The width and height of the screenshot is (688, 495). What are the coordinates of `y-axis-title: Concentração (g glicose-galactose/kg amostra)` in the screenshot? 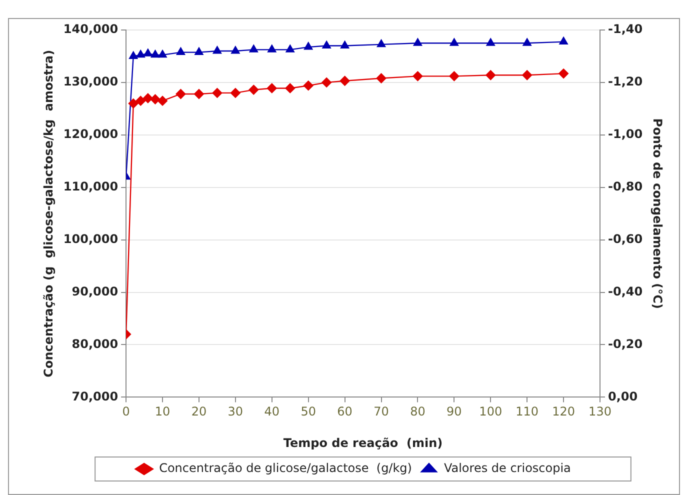 It's located at (48, 214).